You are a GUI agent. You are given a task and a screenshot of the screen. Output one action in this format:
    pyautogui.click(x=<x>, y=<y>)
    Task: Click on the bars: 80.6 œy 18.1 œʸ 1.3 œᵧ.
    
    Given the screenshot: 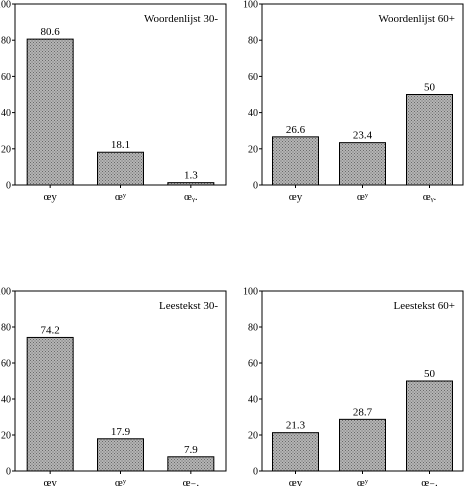 What is the action you would take?
    pyautogui.click(x=120, y=114)
    